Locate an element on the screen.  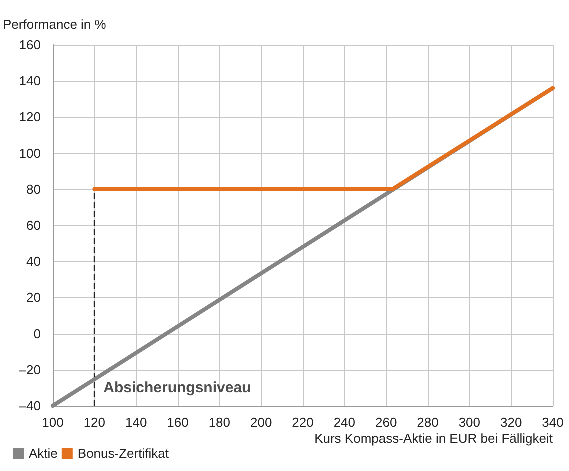
y-tick-label: 0 is located at coordinates (37, 334).